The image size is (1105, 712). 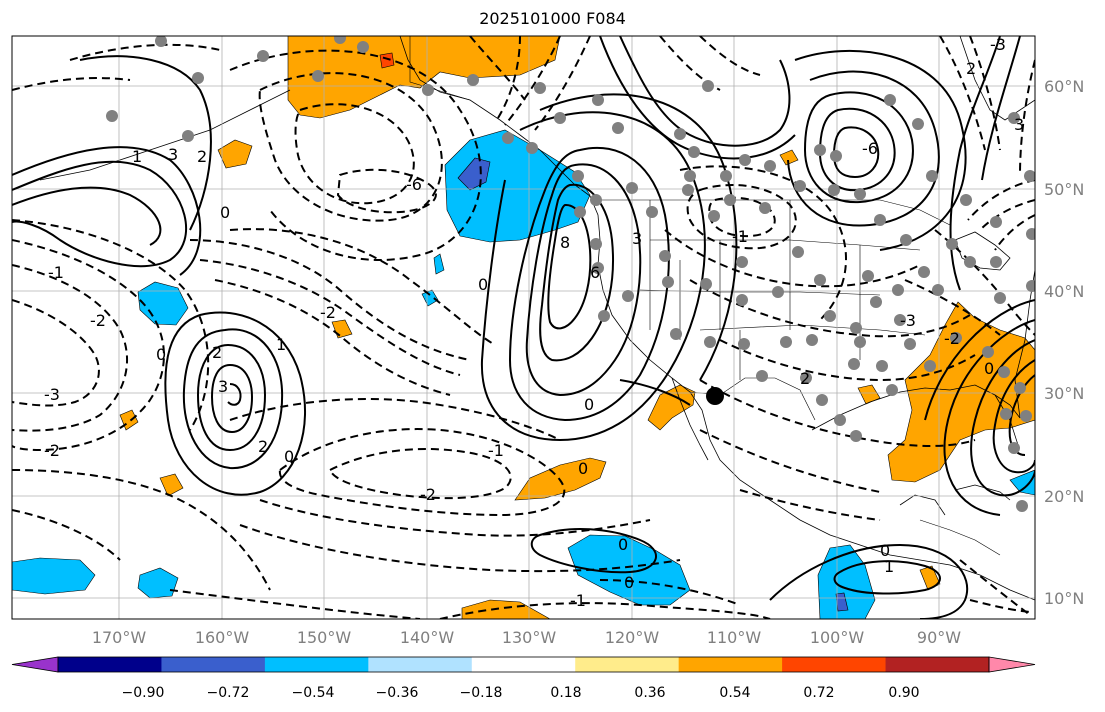 What do you see at coordinates (474, 174) in the screenshot?
I see `fill-darkblue-northeast-pacific` at bounding box center [474, 174].